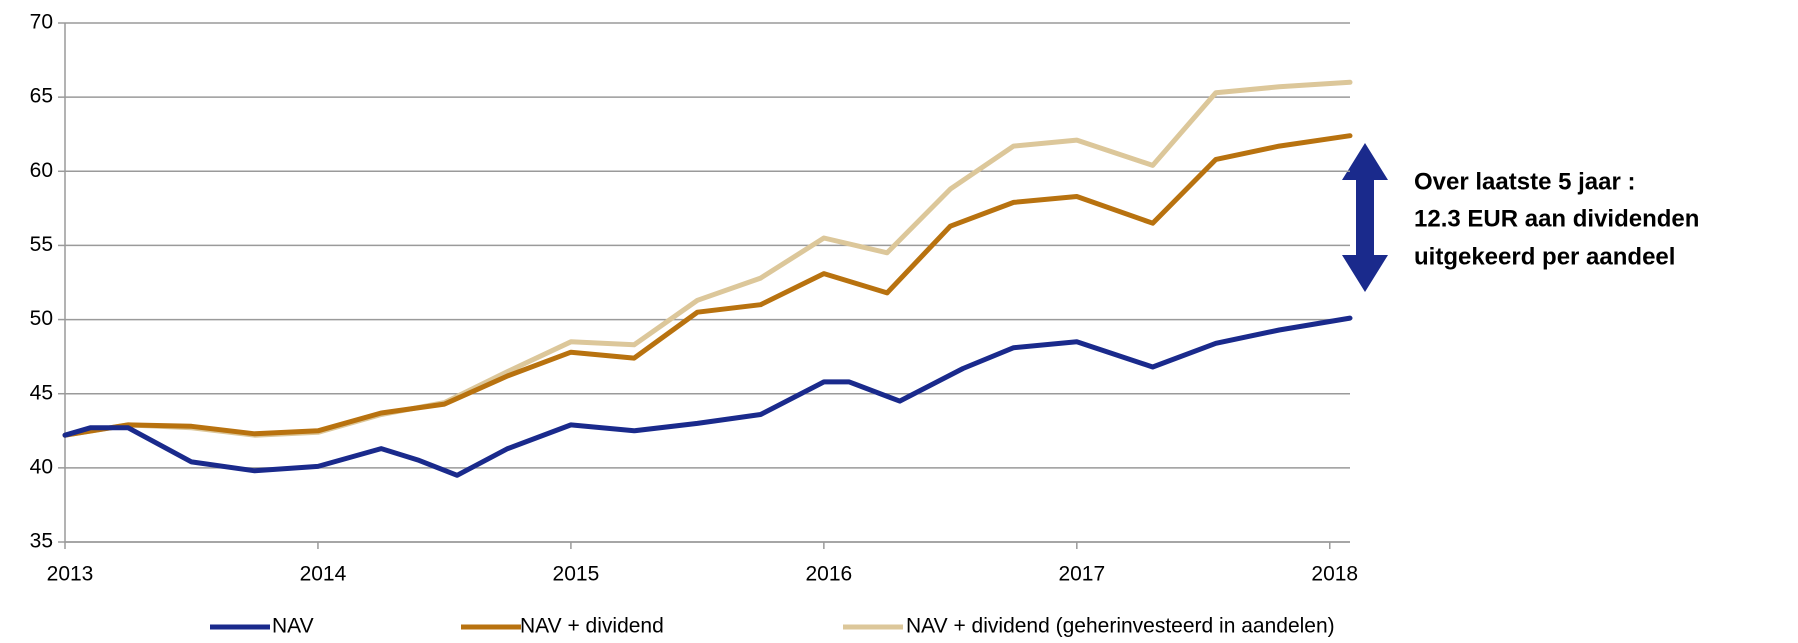 This screenshot has width=1798, height=643. What do you see at coordinates (592, 626) in the screenshot?
I see `legend-label: NAV + dividend` at bounding box center [592, 626].